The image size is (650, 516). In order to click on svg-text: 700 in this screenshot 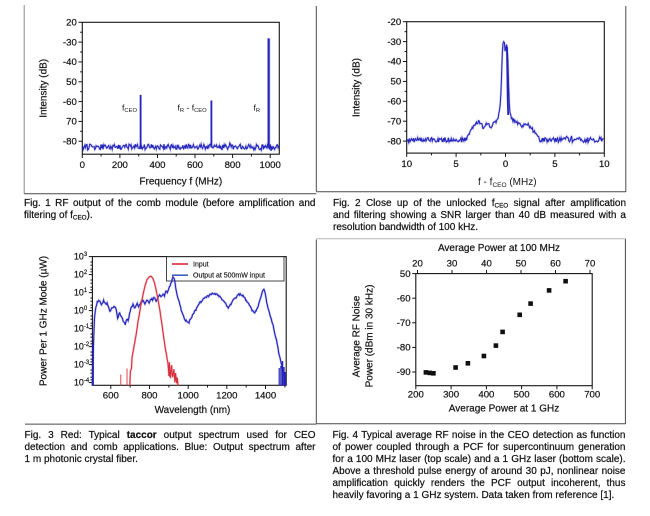, I will do `click(592, 395)`.